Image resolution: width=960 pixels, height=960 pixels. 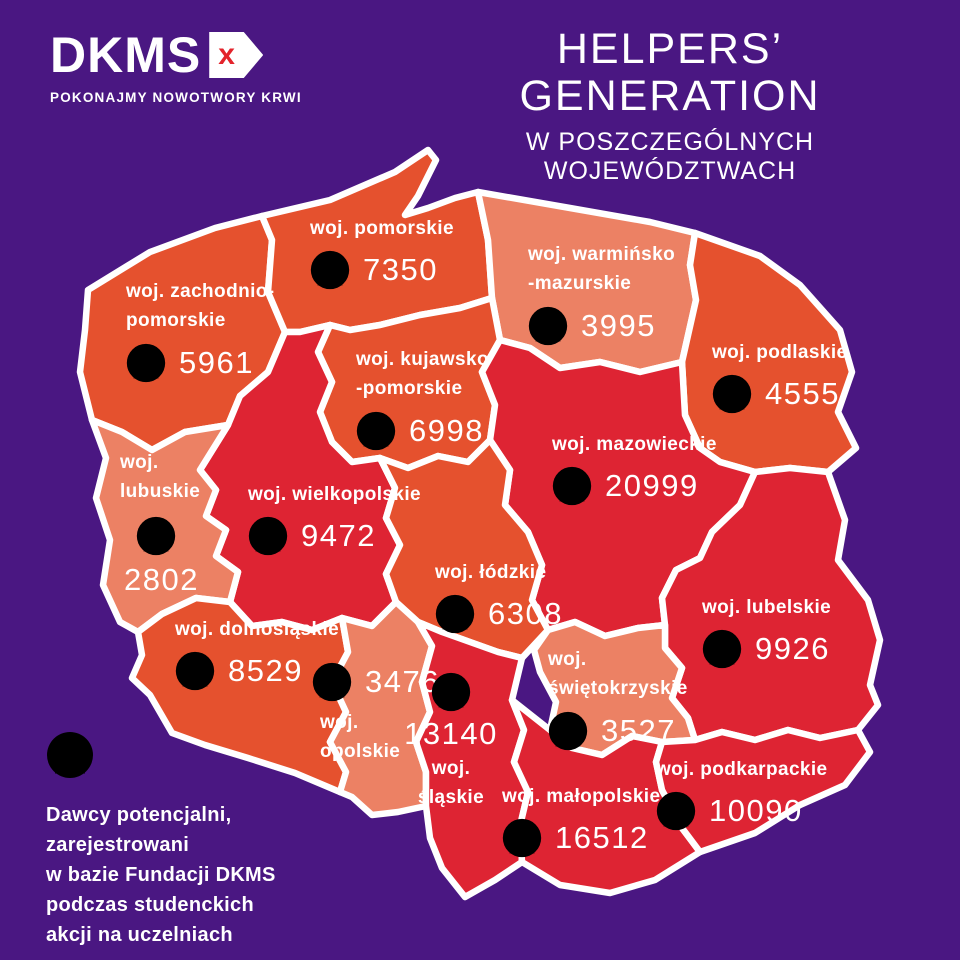 I want to click on legend-line: Dawcy potencjalni,, so click(x=139, y=815).